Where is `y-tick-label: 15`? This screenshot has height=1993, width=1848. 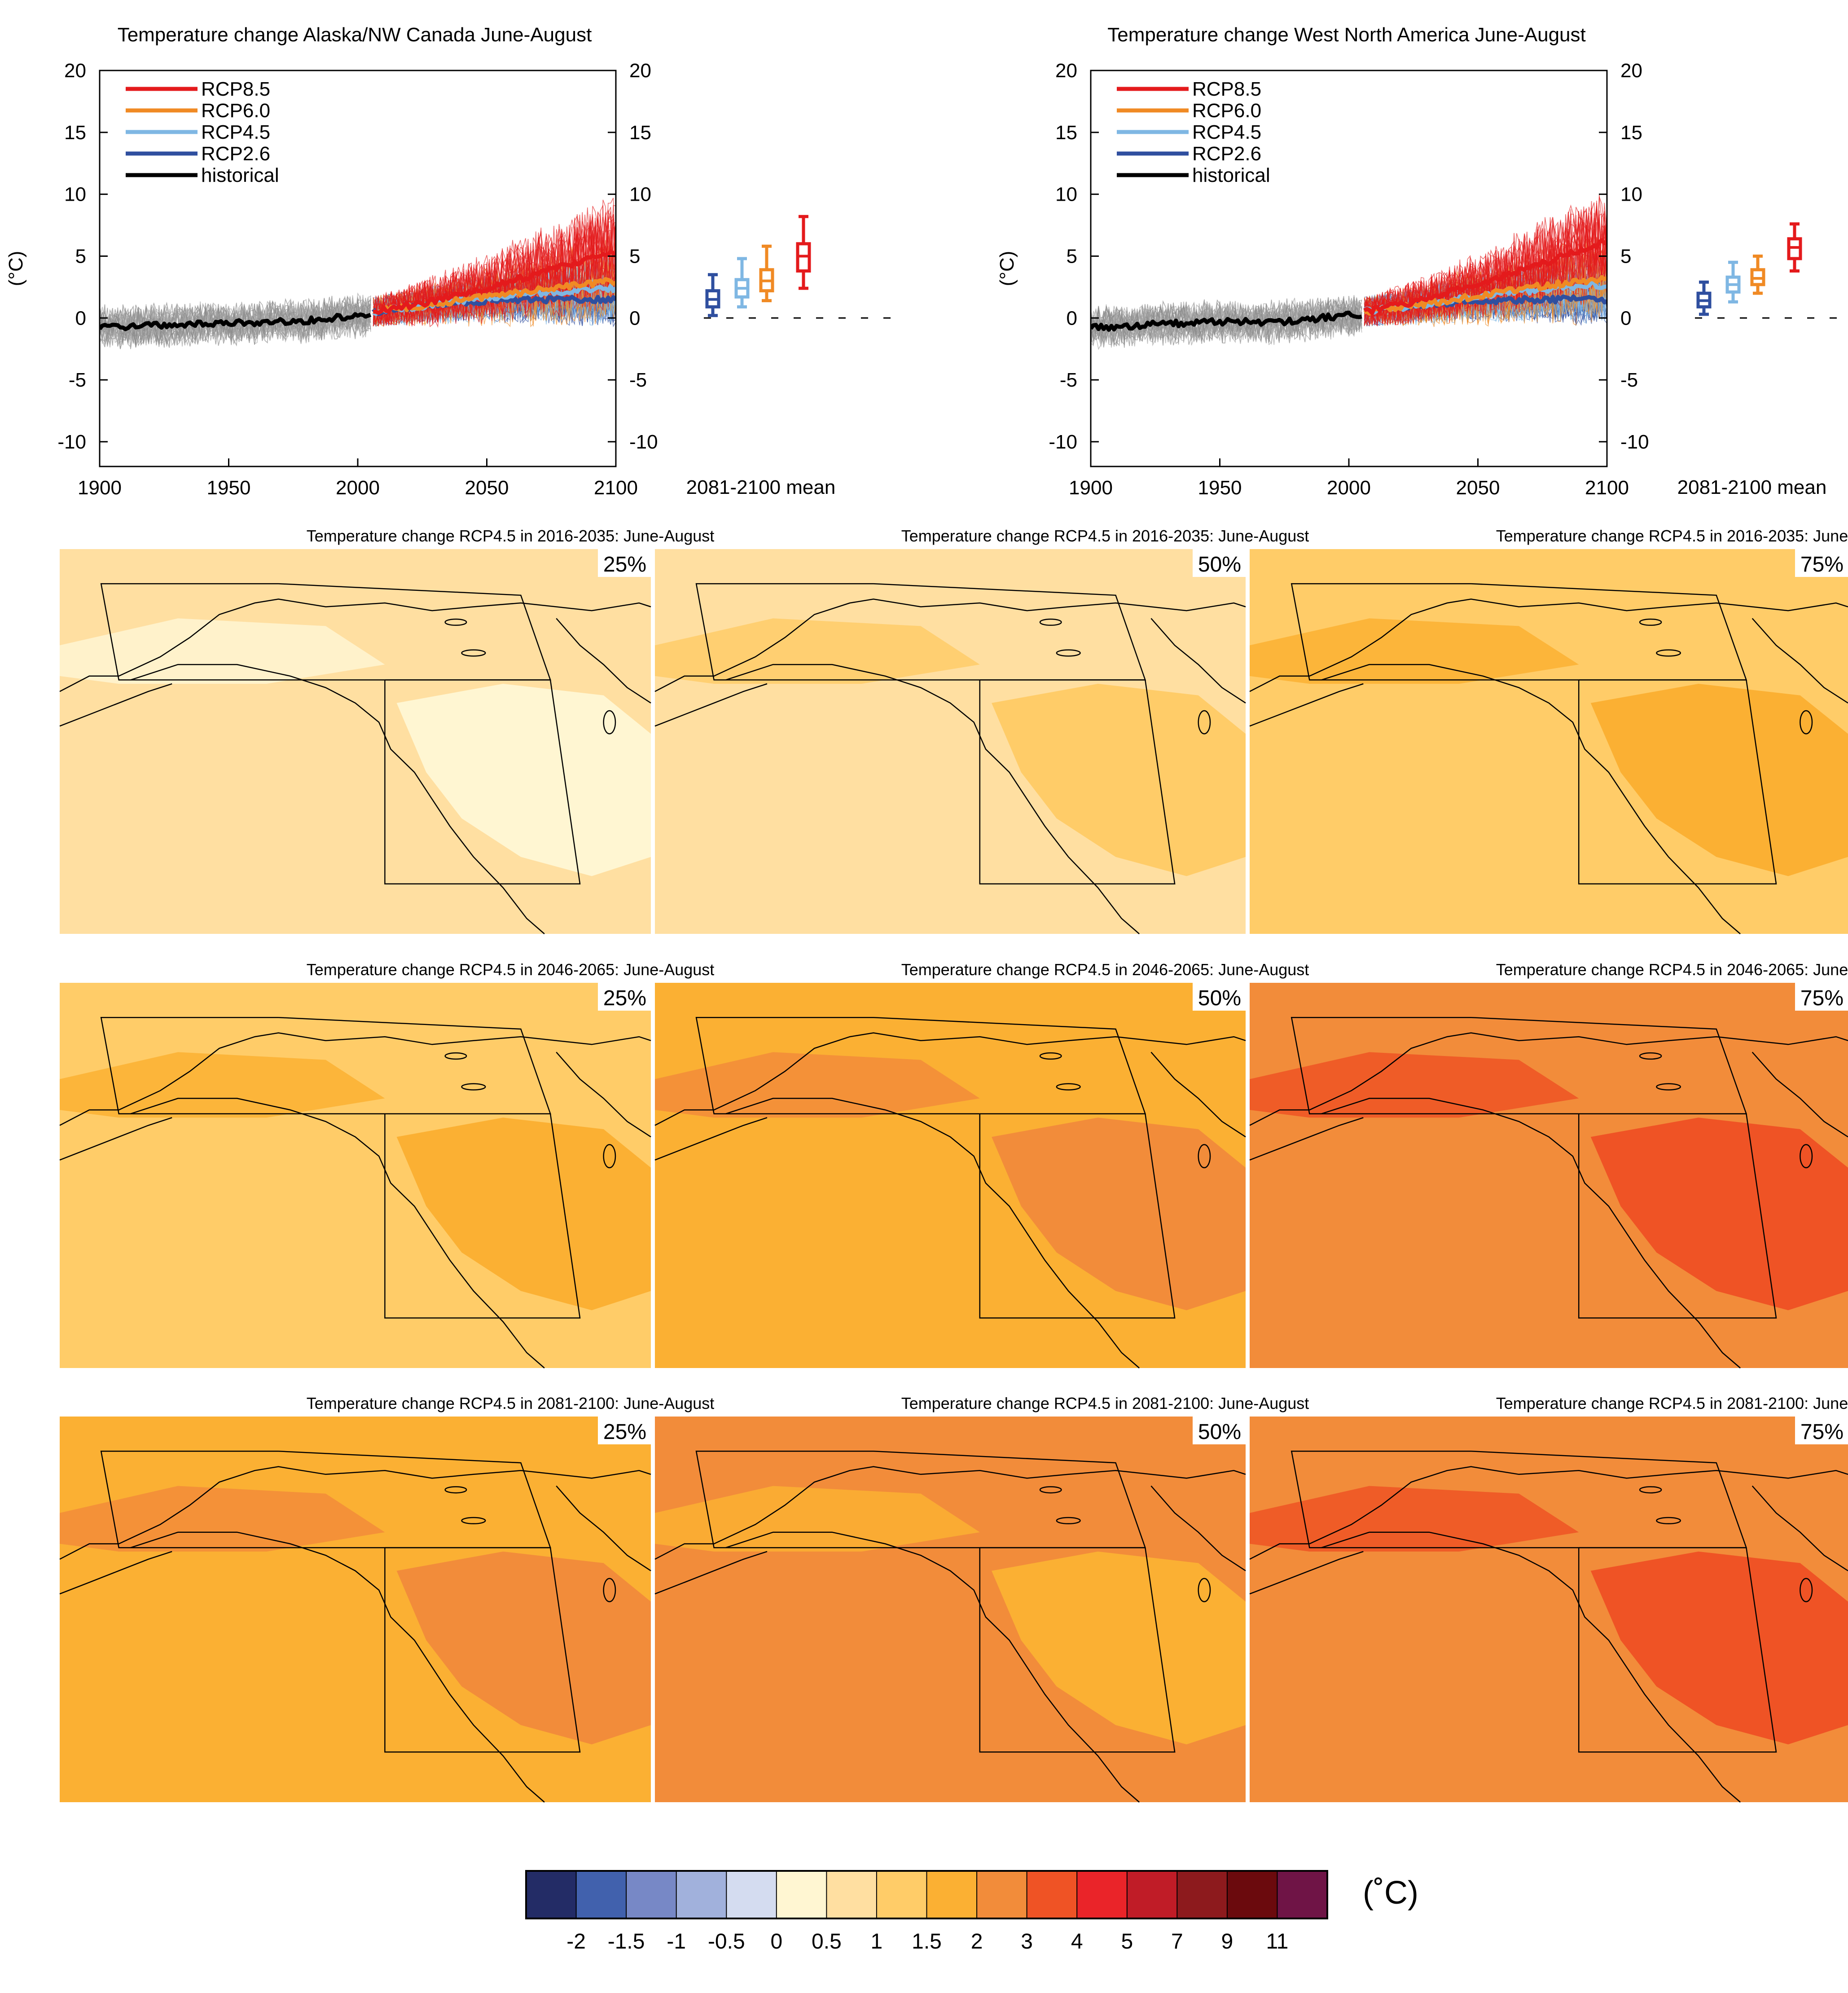
y-tick-label: 15 is located at coordinates (1066, 133).